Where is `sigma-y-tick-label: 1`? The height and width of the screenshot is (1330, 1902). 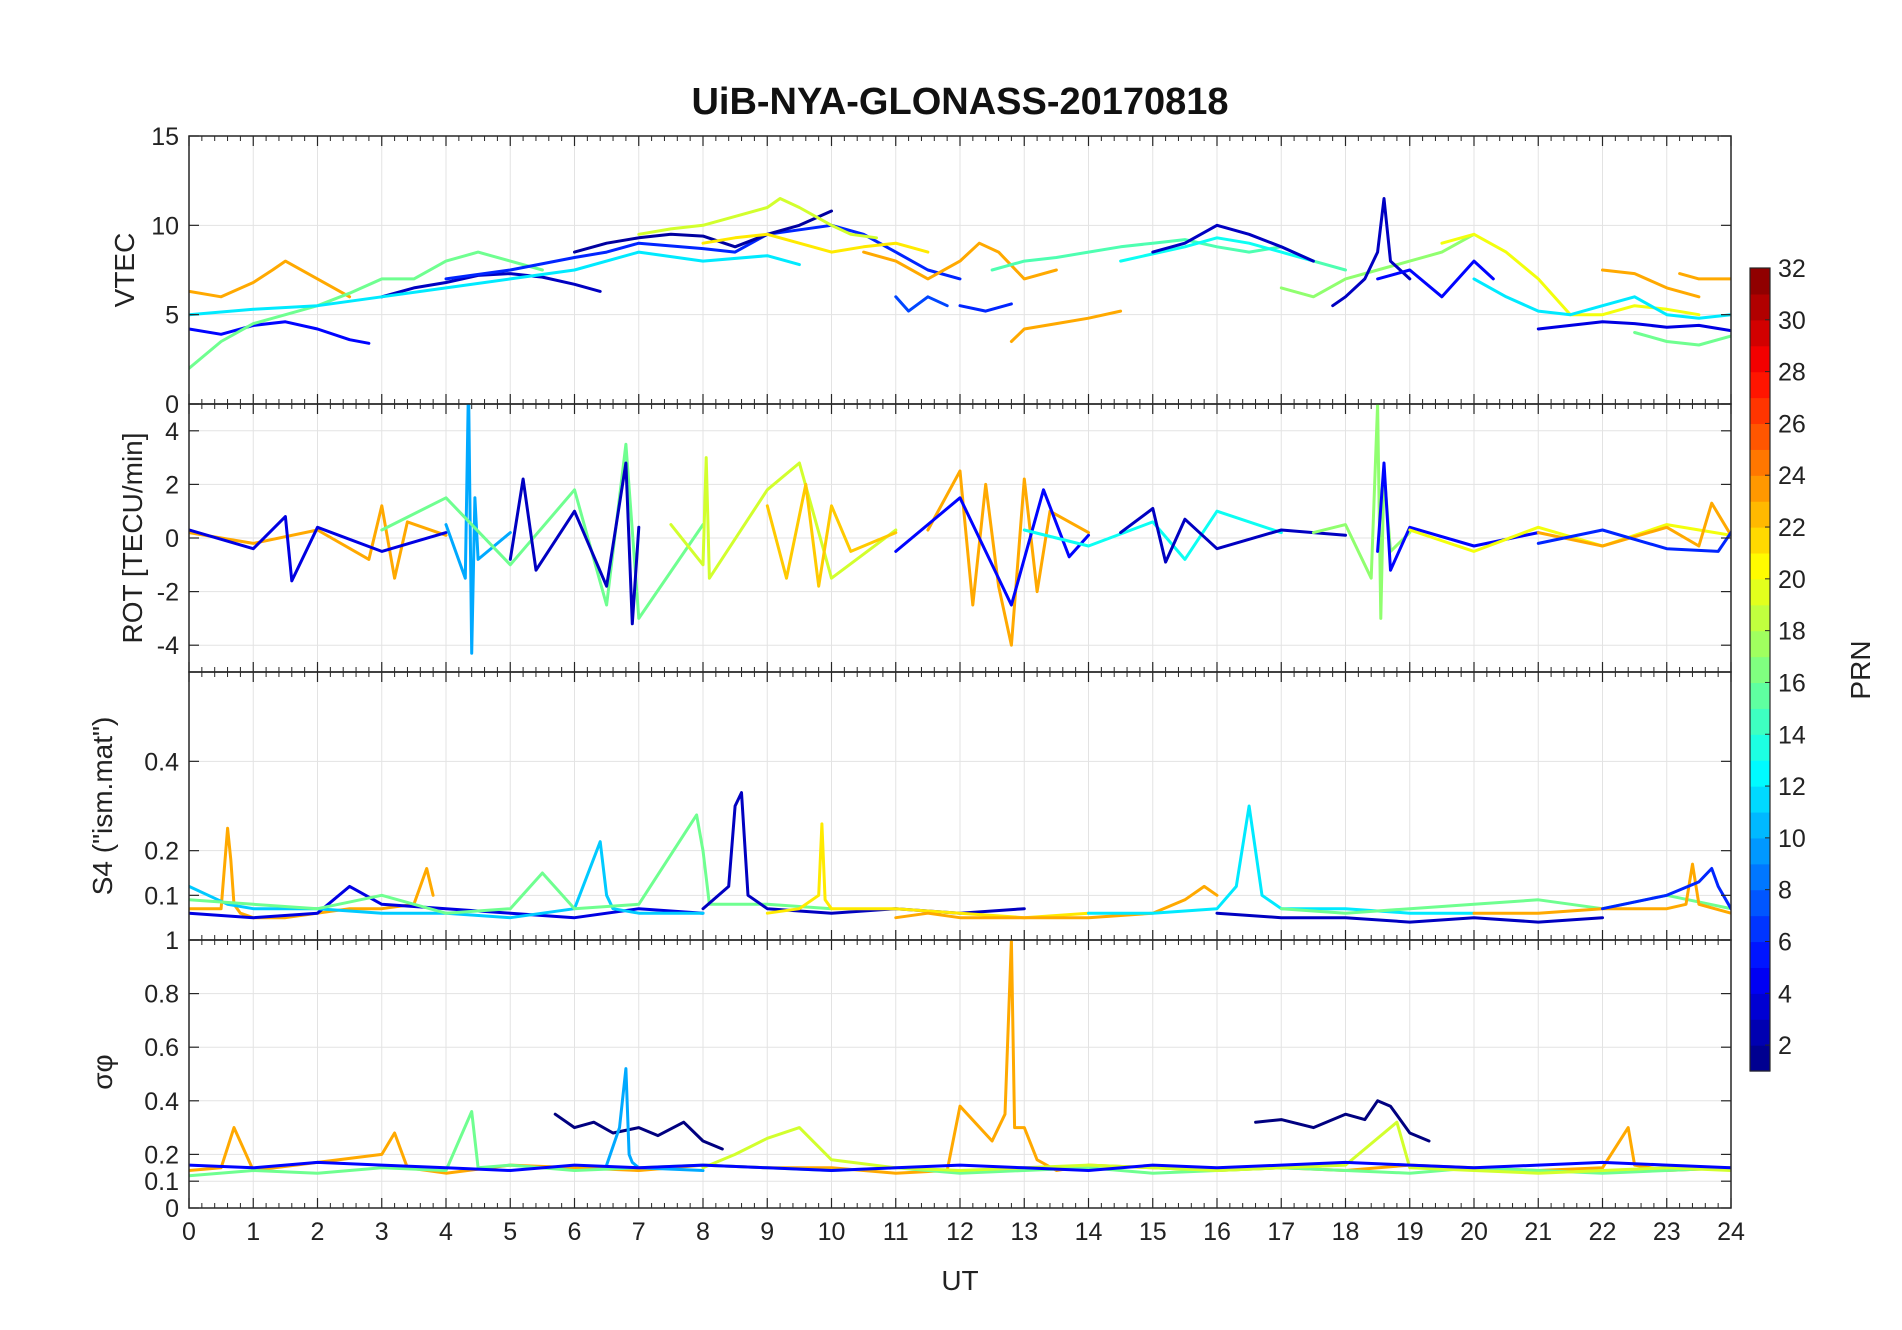 sigma-y-tick-label: 1 is located at coordinates (172, 941).